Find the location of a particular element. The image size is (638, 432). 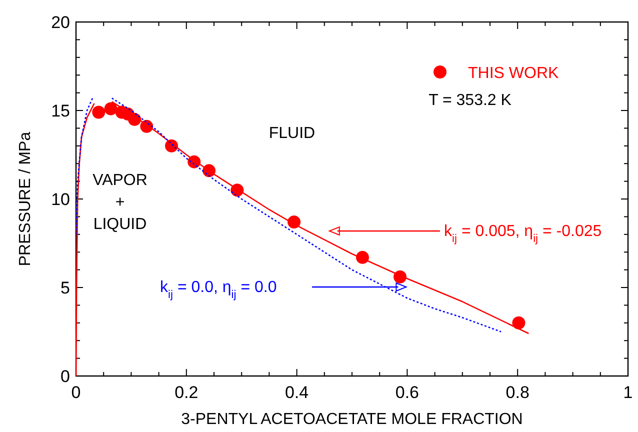

x-tick-label: 1 is located at coordinates (628, 392).